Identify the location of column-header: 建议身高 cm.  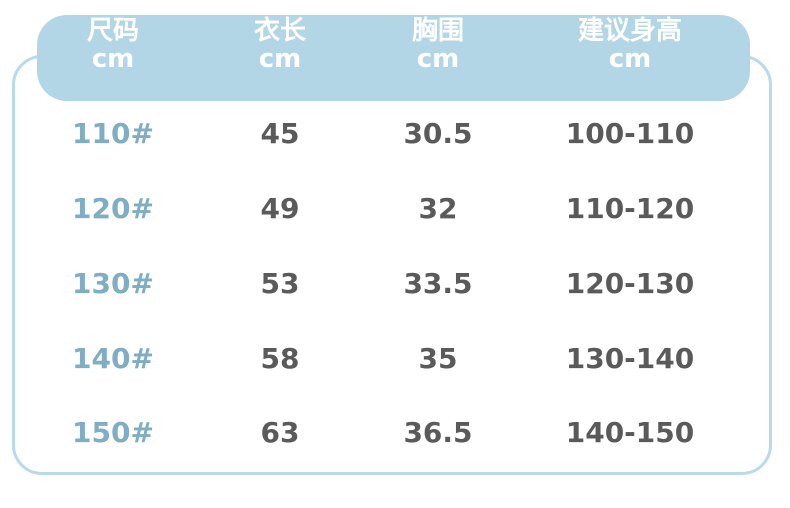
(630, 45).